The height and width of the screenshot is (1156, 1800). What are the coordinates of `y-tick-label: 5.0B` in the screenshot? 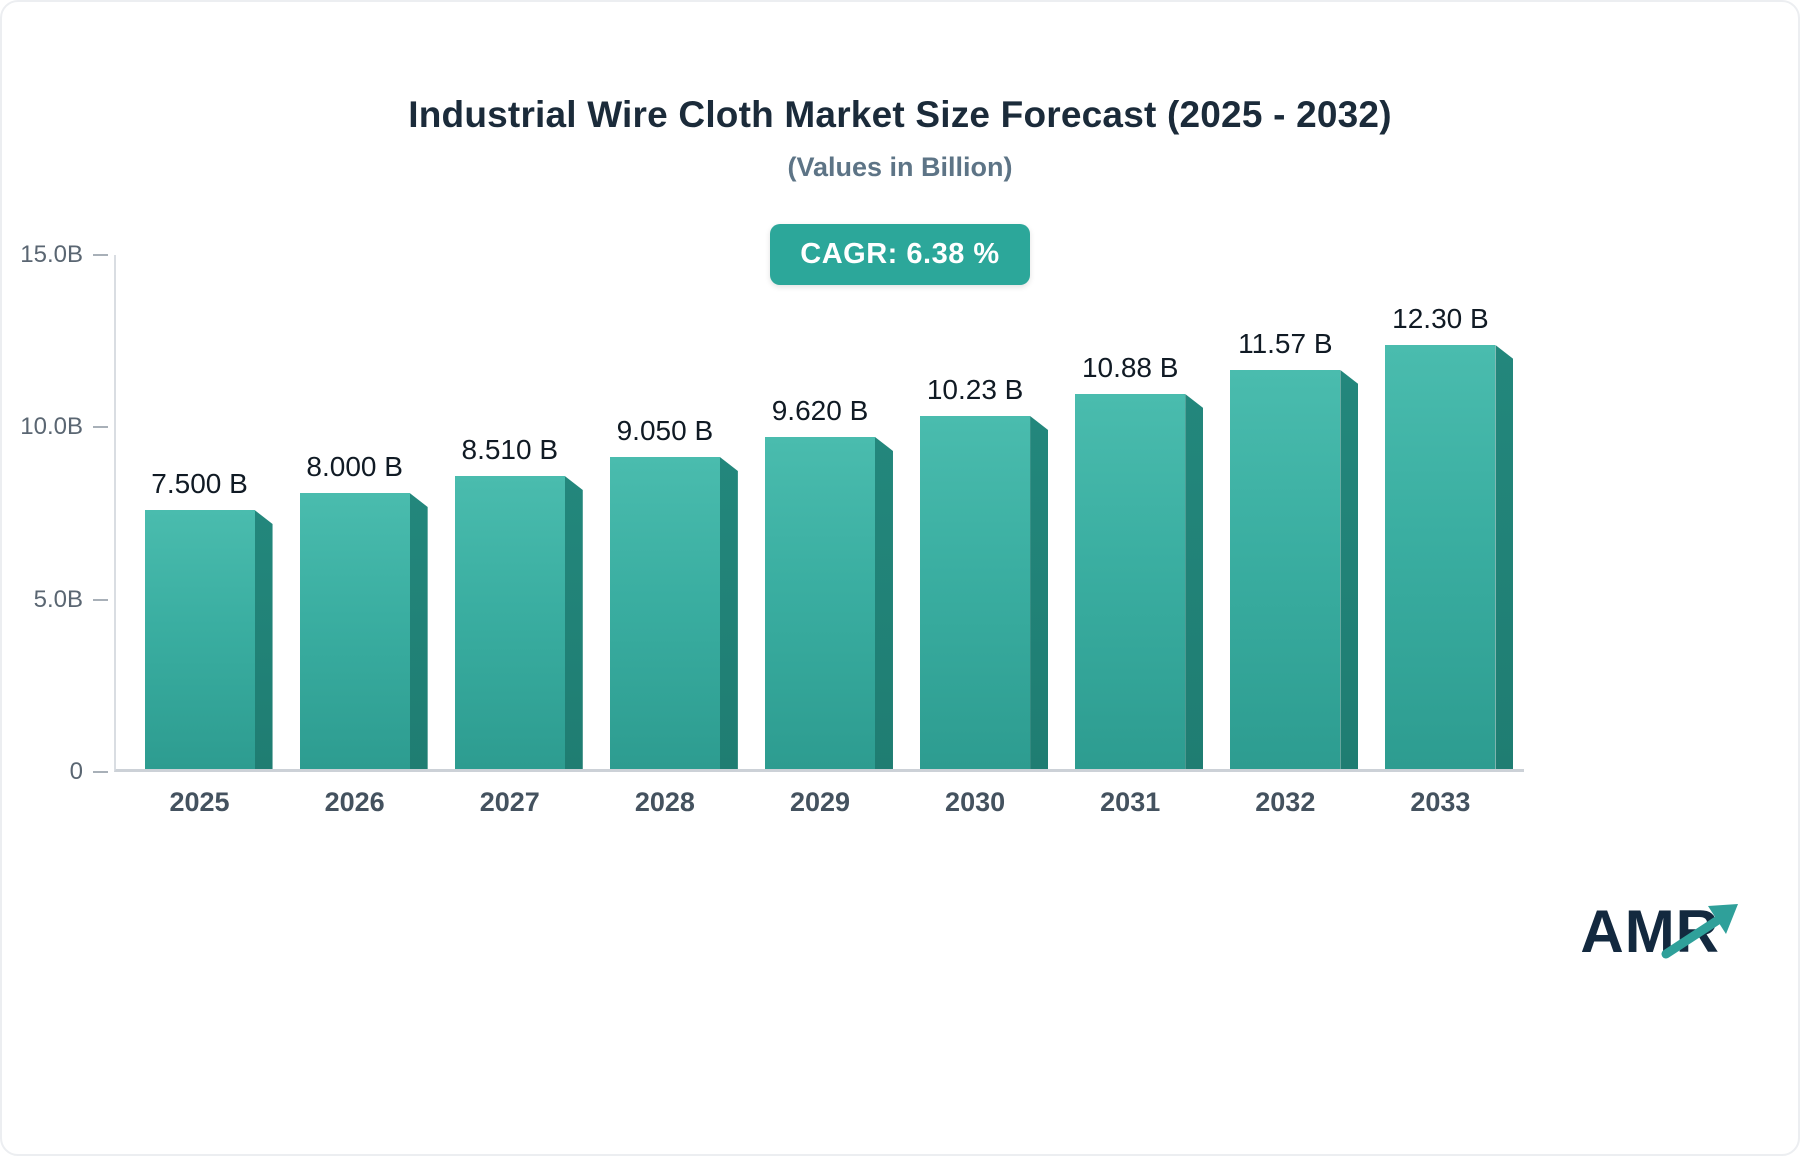 It's located at (58, 599).